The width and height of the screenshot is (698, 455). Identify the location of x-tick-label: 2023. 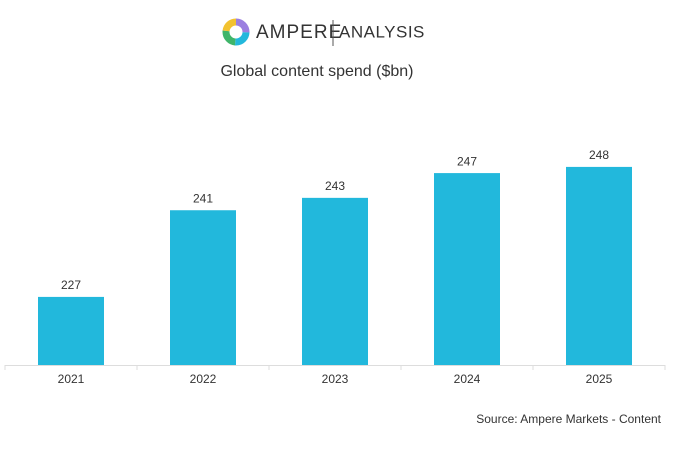
(335, 379).